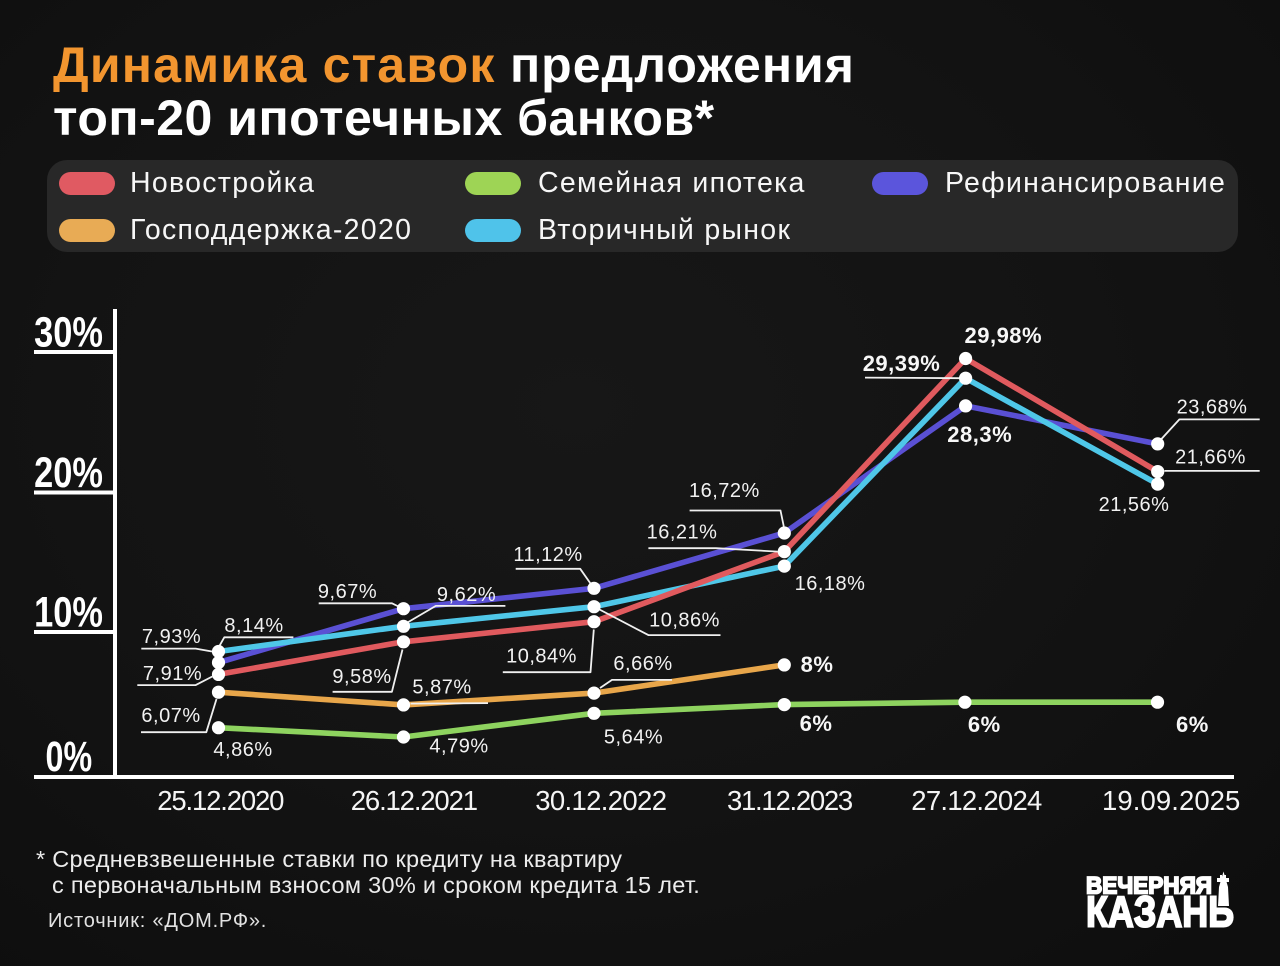 The width and height of the screenshot is (1280, 966). I want to click on svg-text: 5,64%, so click(633, 738).